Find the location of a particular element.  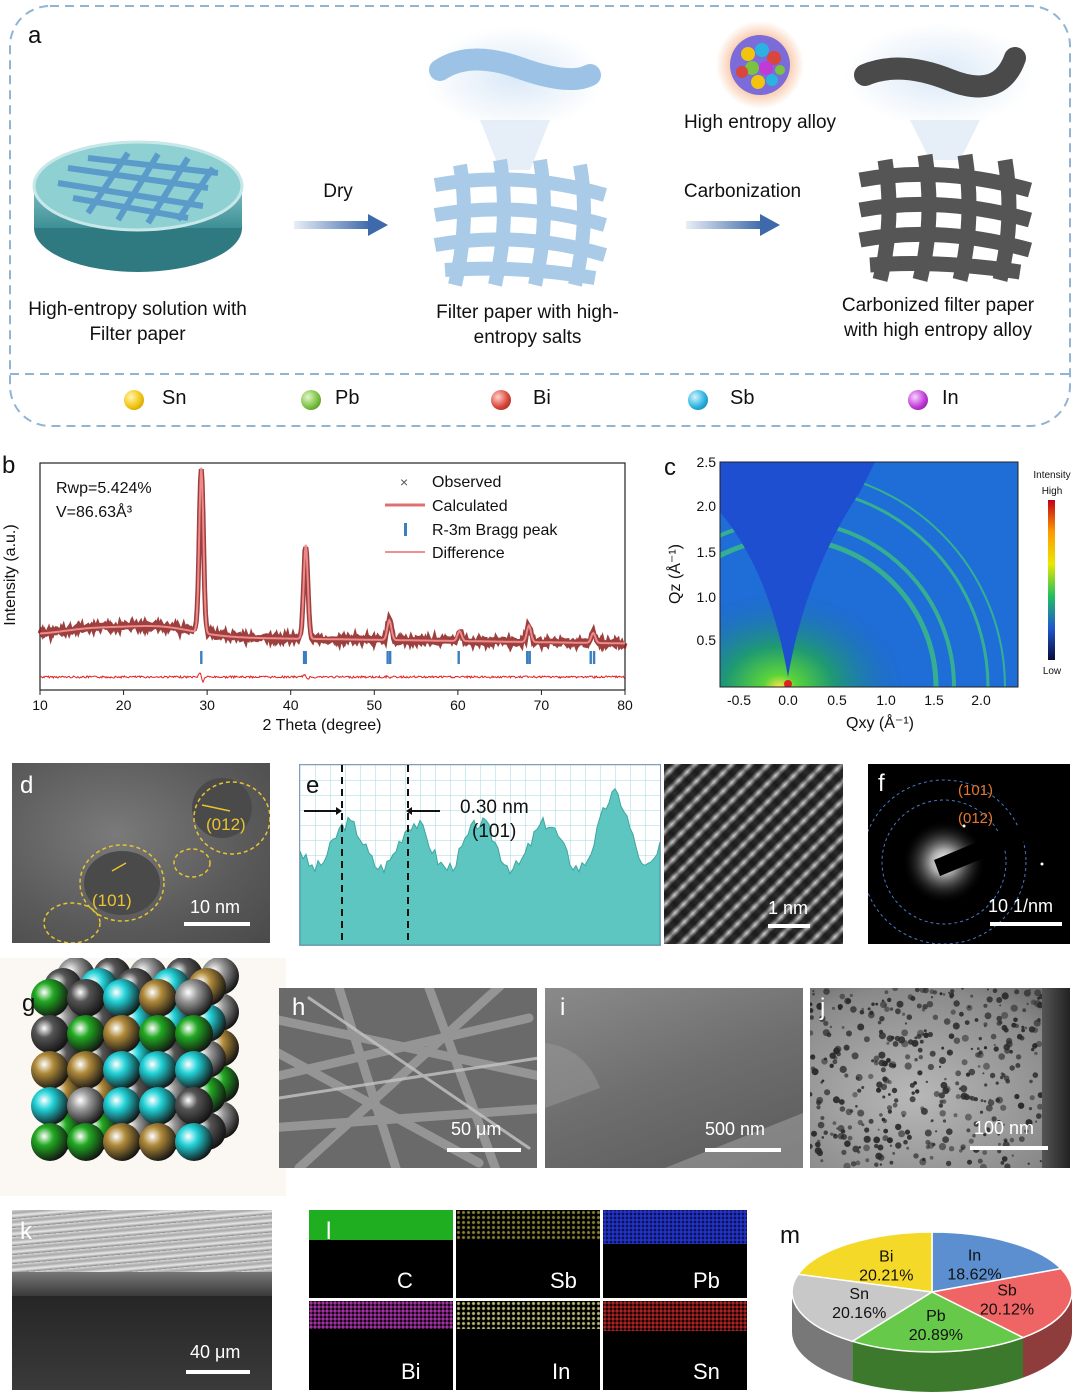

c-xtick-0.0: 0.0 is located at coordinates (788, 700).